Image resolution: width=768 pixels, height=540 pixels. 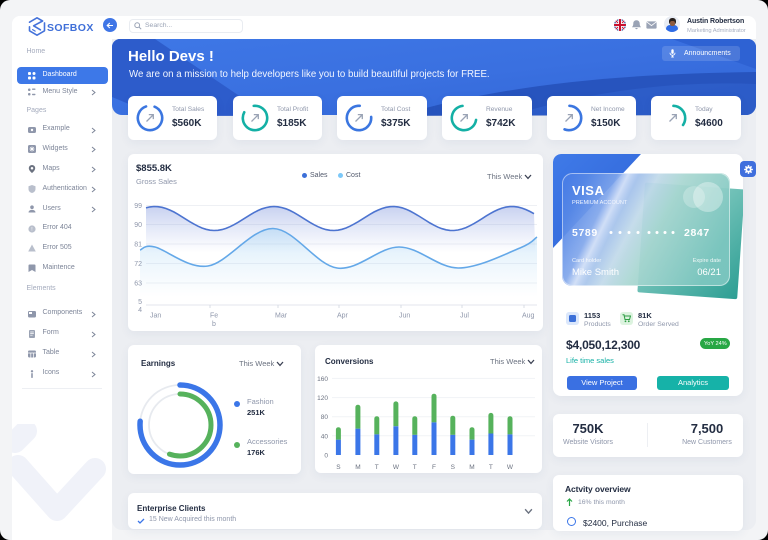 What do you see at coordinates (322, 398) in the screenshot?
I see `svg-text: 120` at bounding box center [322, 398].